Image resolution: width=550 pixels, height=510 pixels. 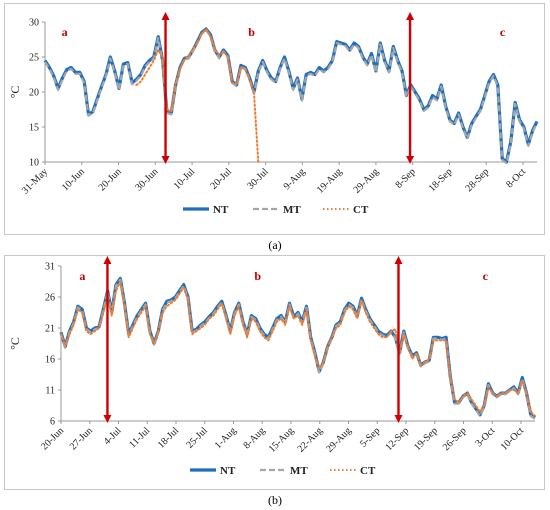 I want to click on x-tick-label: 8-Sep, so click(x=406, y=178).